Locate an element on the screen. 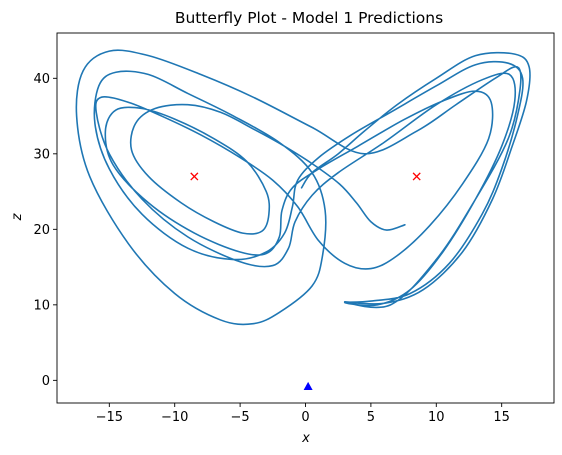 This screenshot has width=562, height=455. x-axis: −15 −10 −5 0 5 10 15 is located at coordinates (303, 414).